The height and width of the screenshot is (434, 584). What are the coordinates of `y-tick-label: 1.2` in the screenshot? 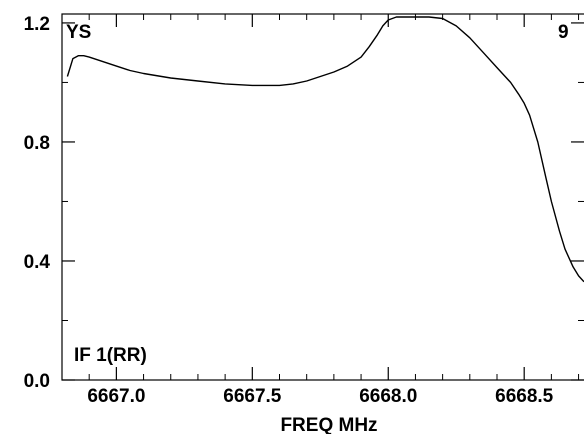 It's located at (37, 24).